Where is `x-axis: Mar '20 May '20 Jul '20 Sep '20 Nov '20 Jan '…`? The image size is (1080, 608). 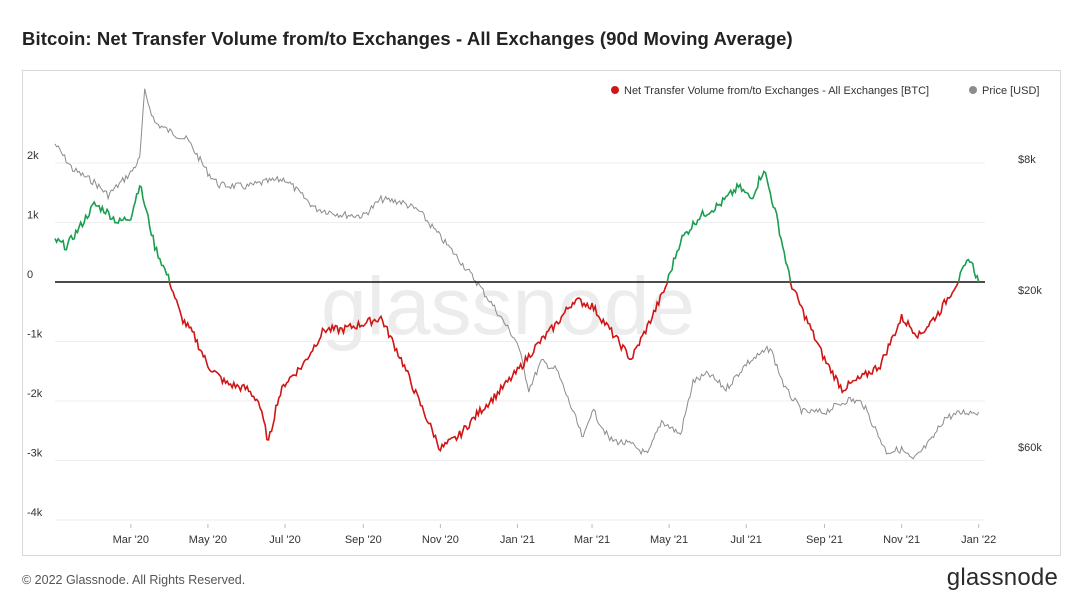 x-axis: Mar '20 May '20 Jul '20 Sep '20 Nov '20 Jan '… is located at coordinates (554, 535).